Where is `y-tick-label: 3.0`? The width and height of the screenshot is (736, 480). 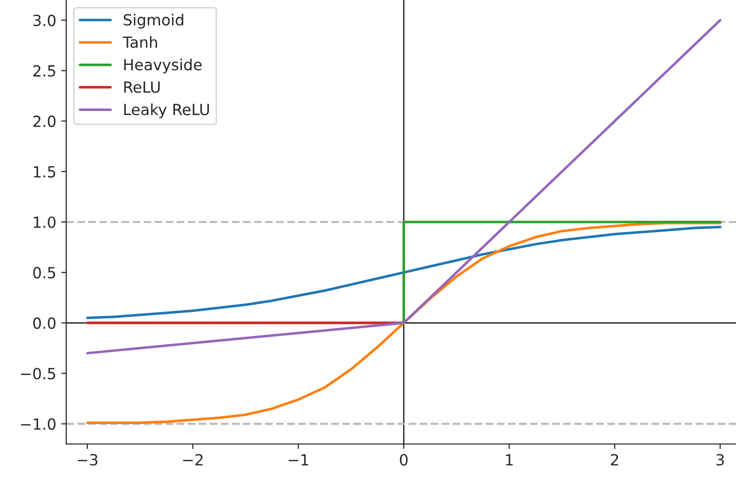
y-tick-label: 3.0 is located at coordinates (44, 20).